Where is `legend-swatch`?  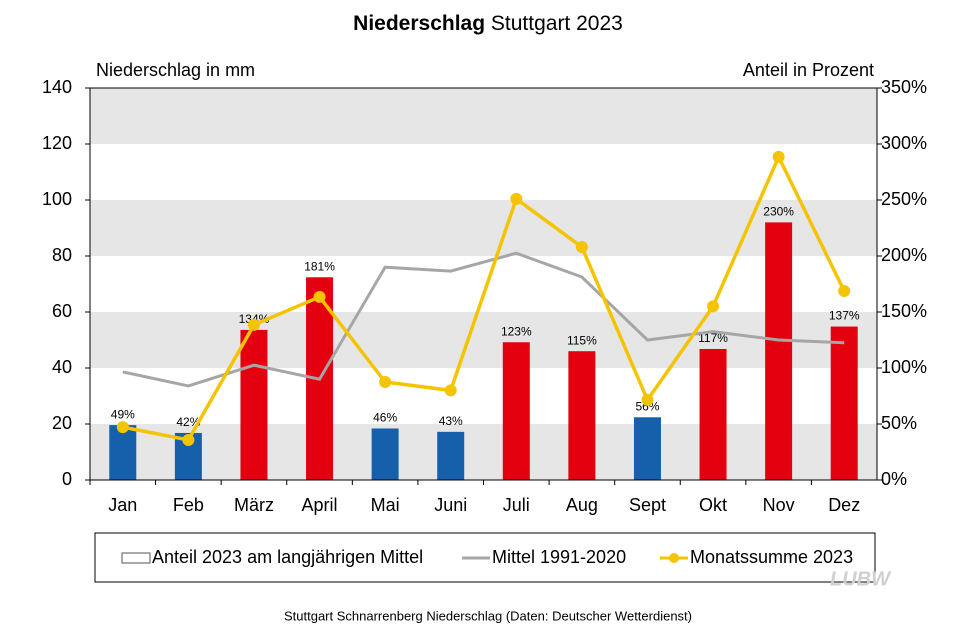
legend-swatch is located at coordinates (136, 558).